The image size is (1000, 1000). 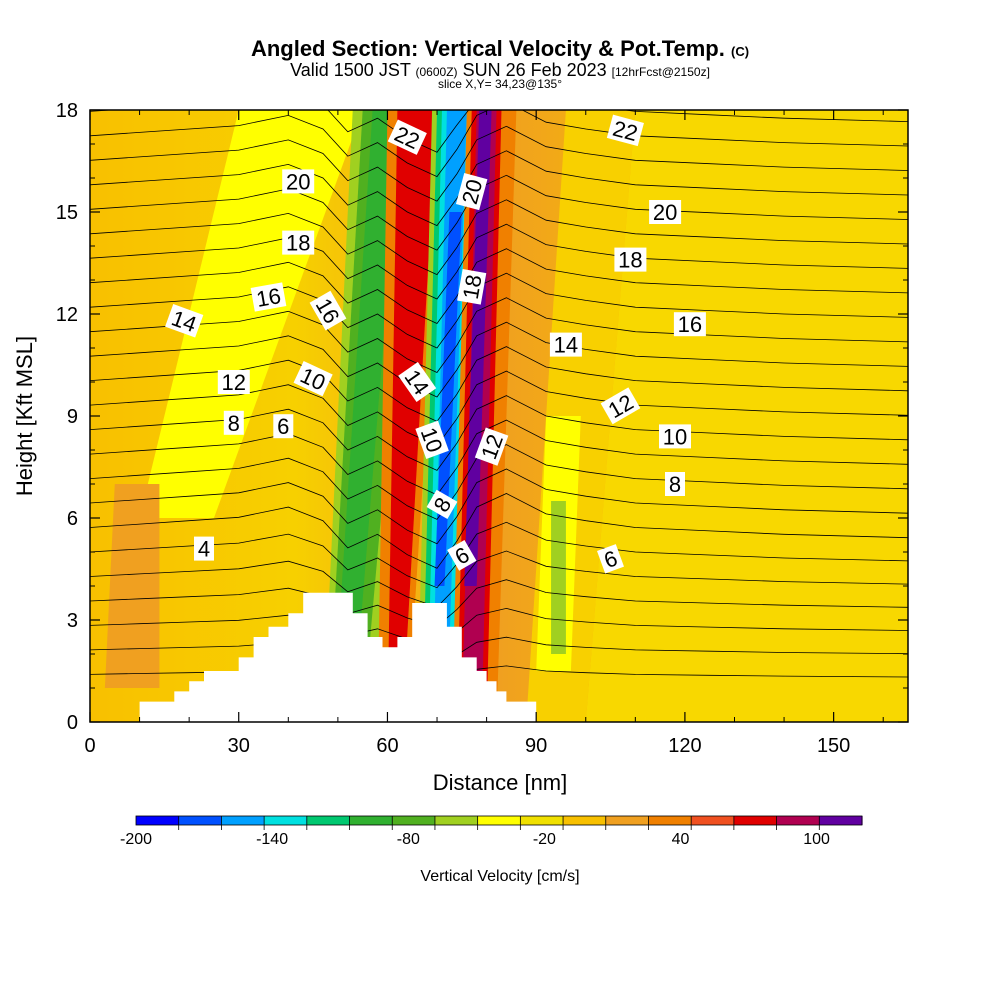 I want to click on field-band-red, so click(x=412, y=416).